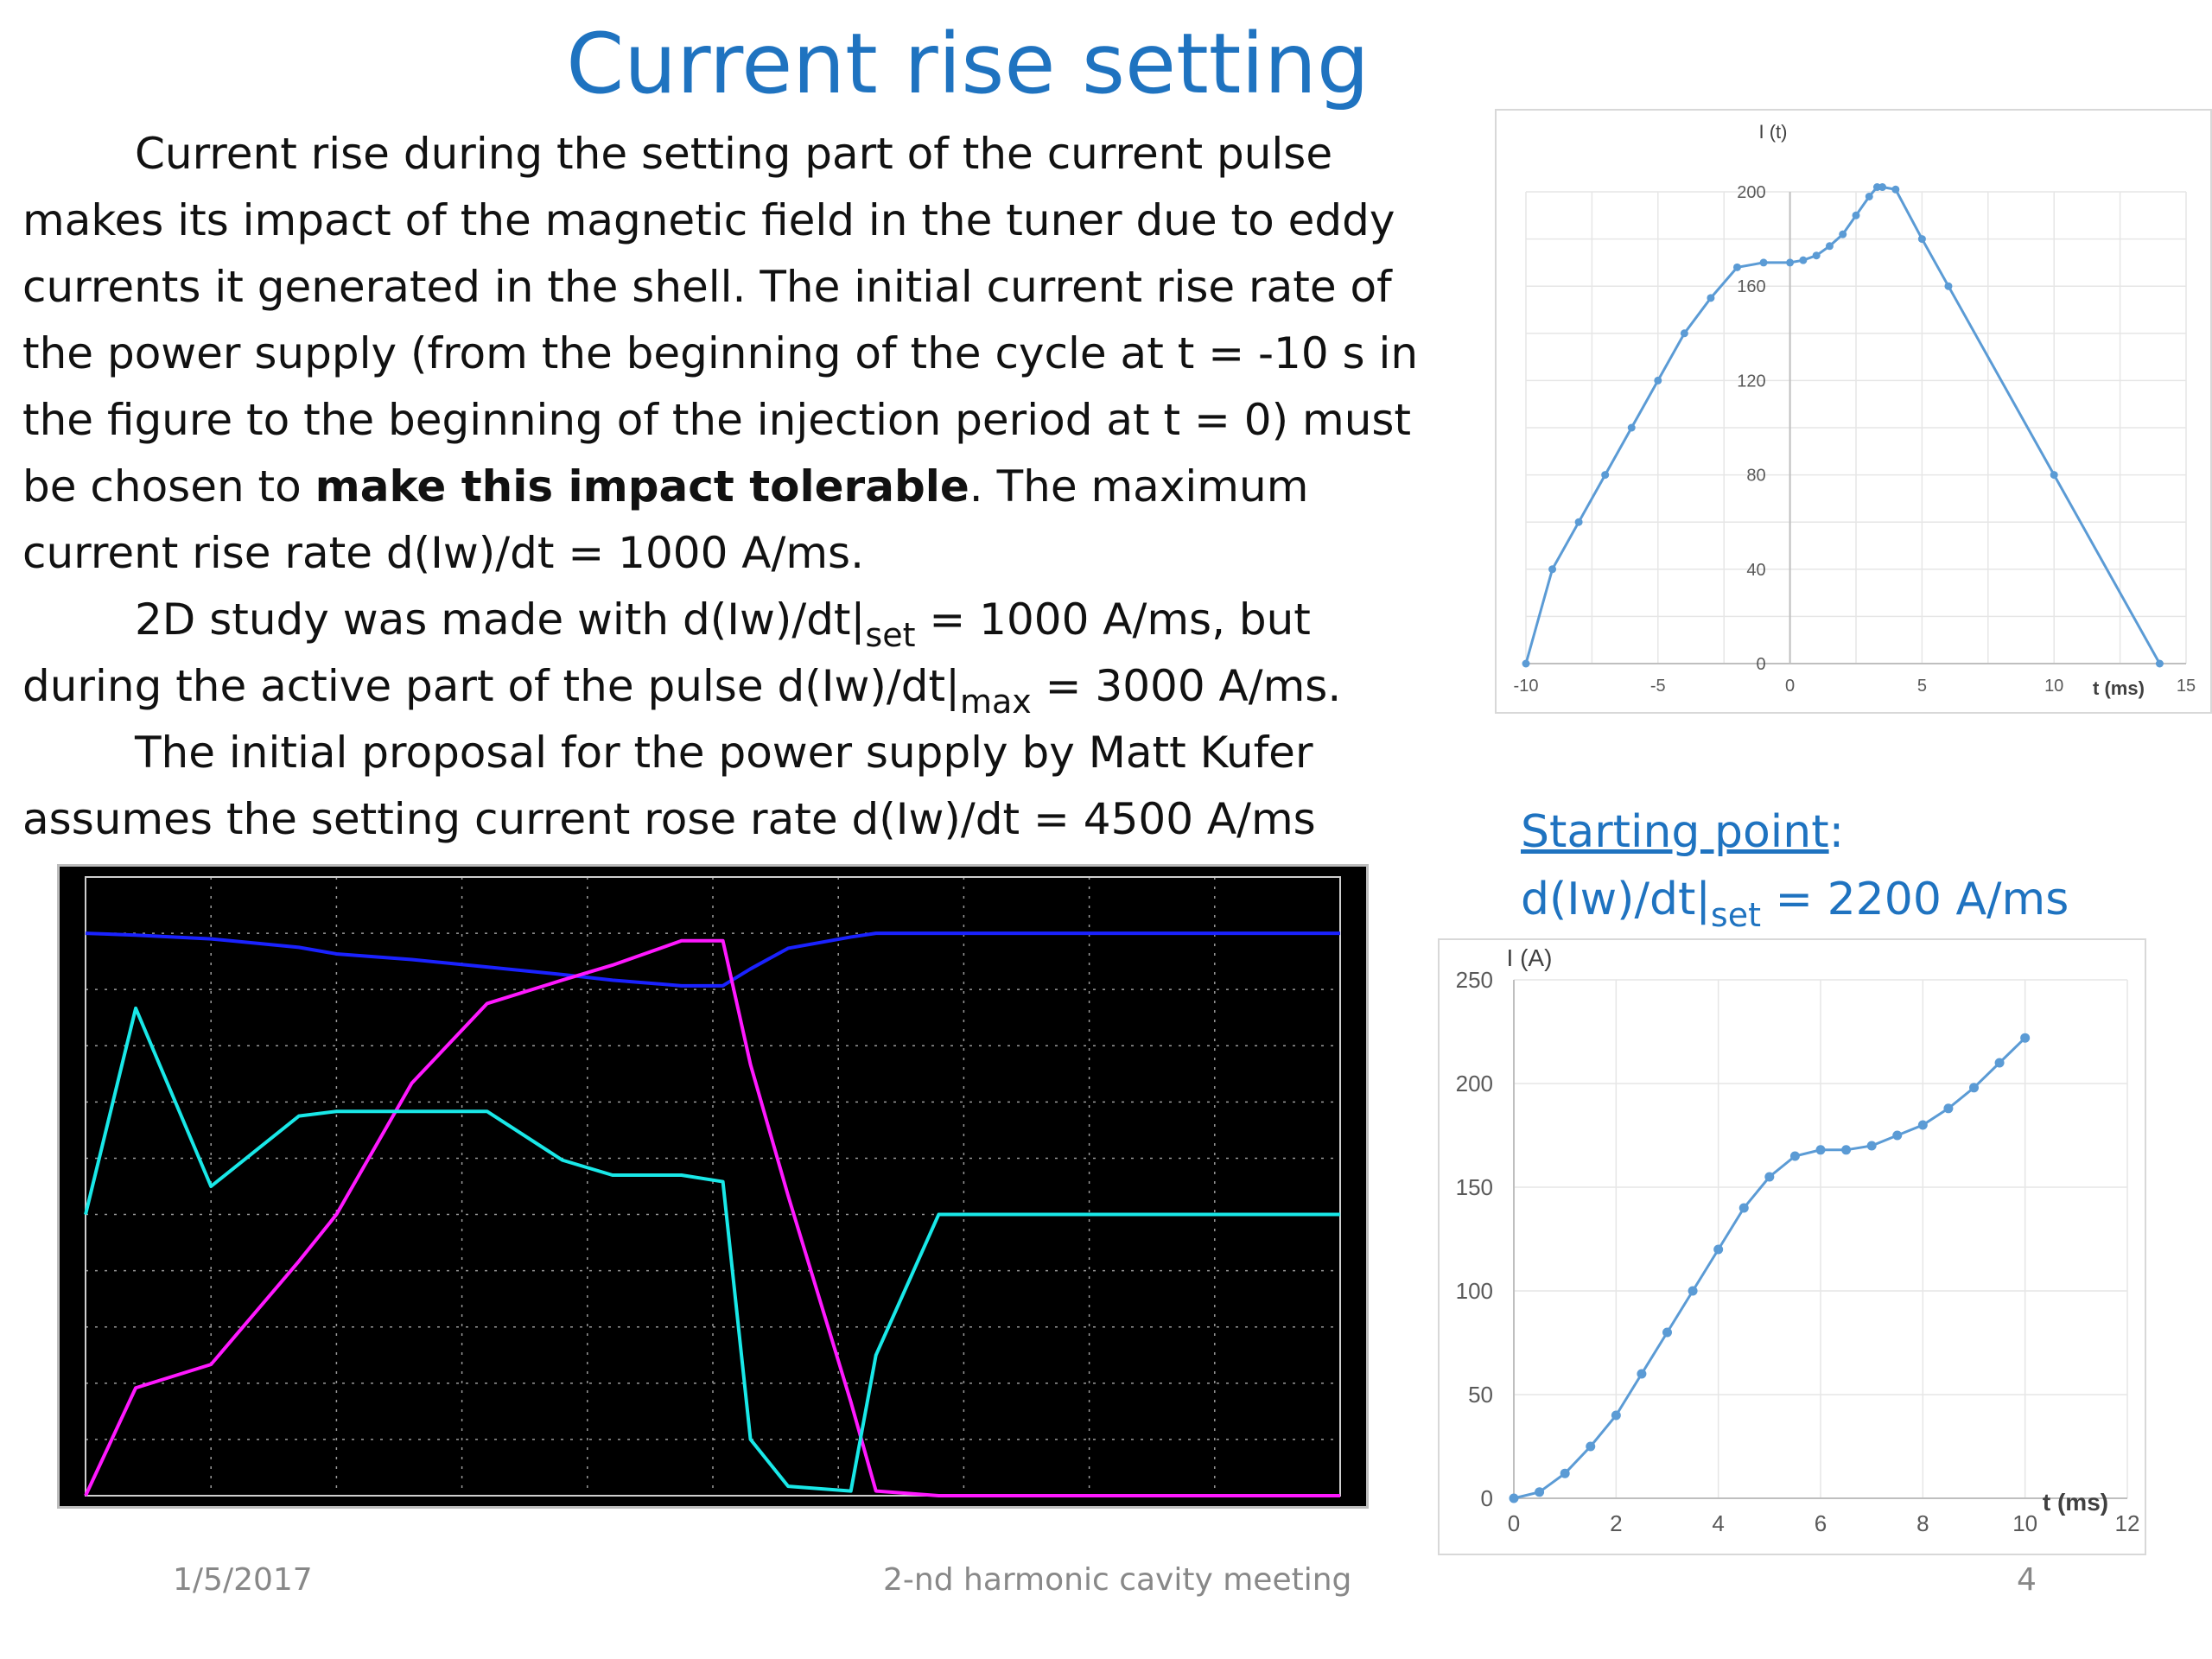 The height and width of the screenshot is (1659, 2212). I want to click on x-tick-label: 5, so click(1922, 686).